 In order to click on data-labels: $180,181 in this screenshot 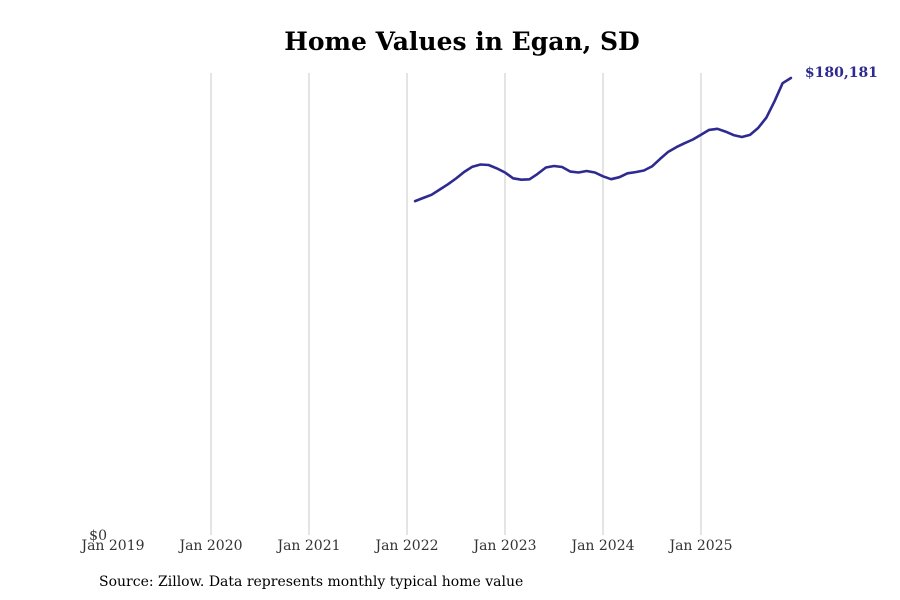, I will do `click(841, 73)`.